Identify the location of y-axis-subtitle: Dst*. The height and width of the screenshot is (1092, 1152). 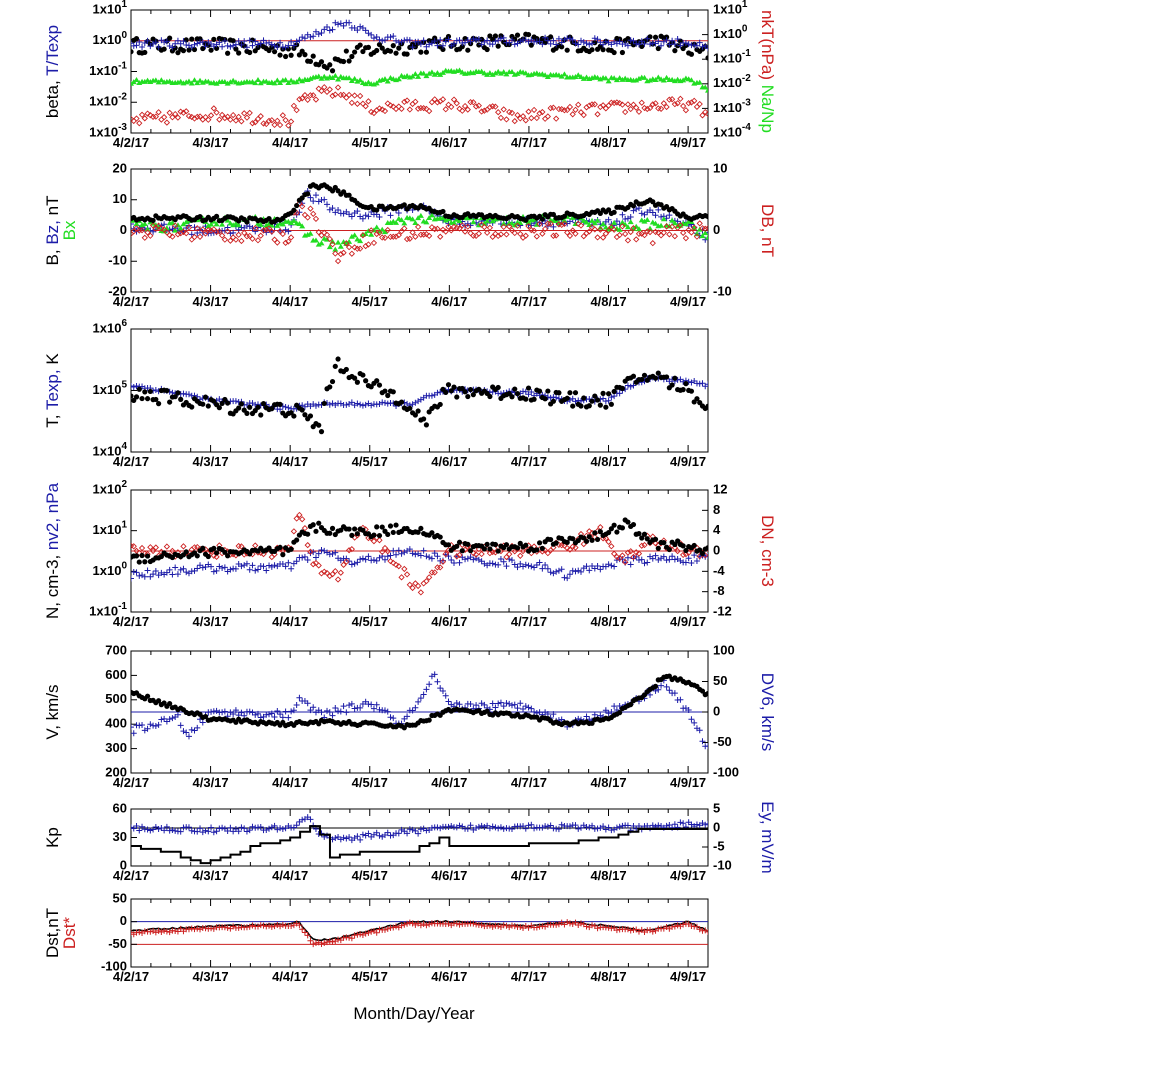
(69, 933).